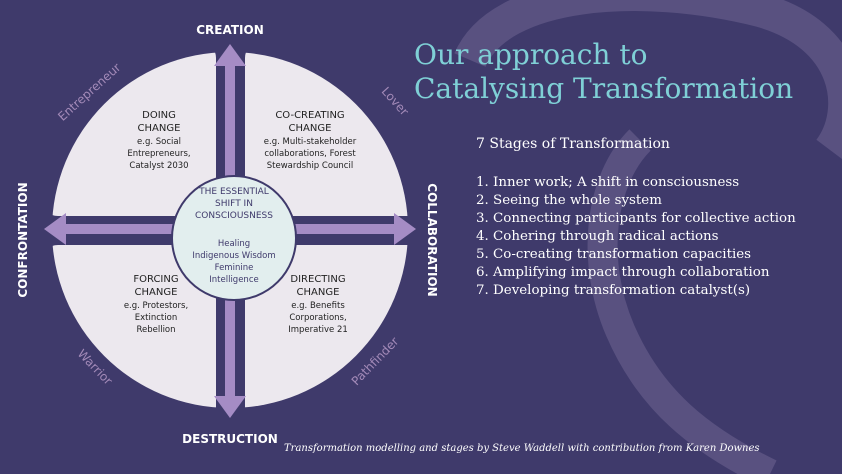 Image resolution: width=842 pixels, height=474 pixels. What do you see at coordinates (318, 306) in the screenshot?
I see `directing-change-detail-1: e.g. Benefits` at bounding box center [318, 306].